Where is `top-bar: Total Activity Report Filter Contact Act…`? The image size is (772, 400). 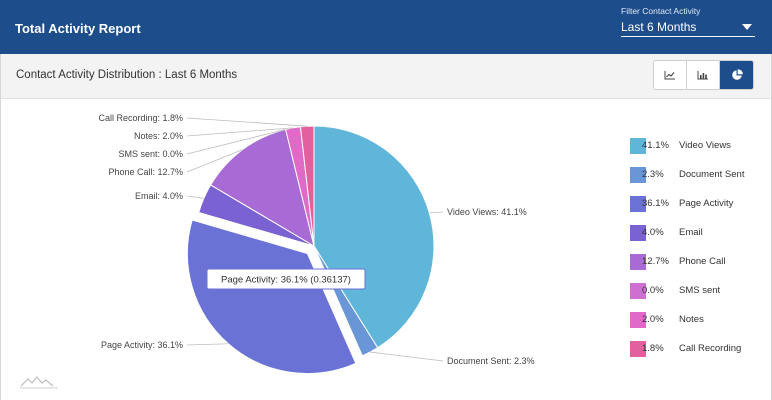
top-bar: Total Activity Report Filter Contact Act… is located at coordinates (386, 27).